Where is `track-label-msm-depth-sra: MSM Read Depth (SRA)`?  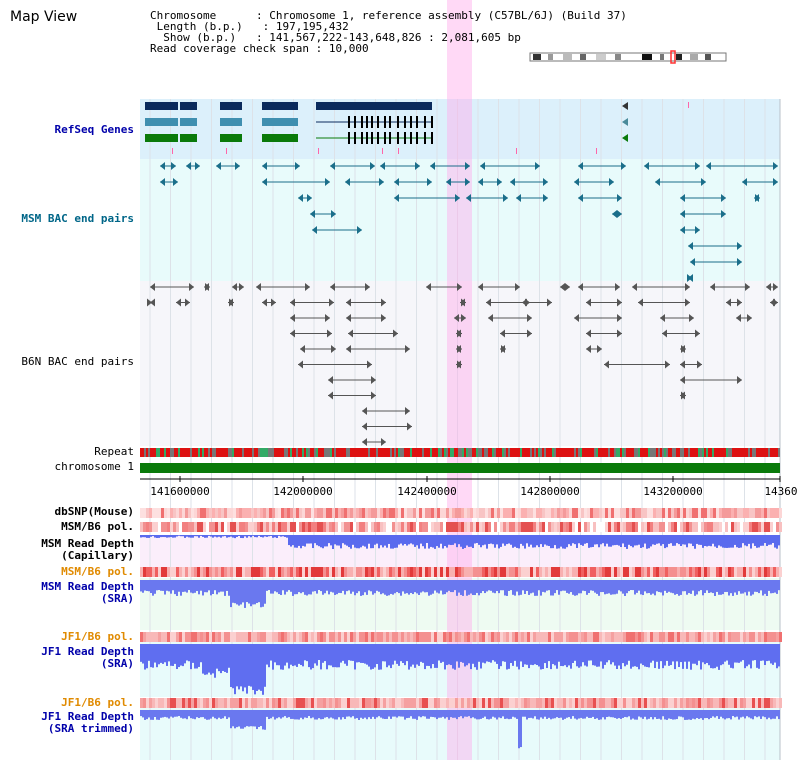 track-label-msm-depth-sra: MSM Read Depth (SRA) is located at coordinates (87, 593).